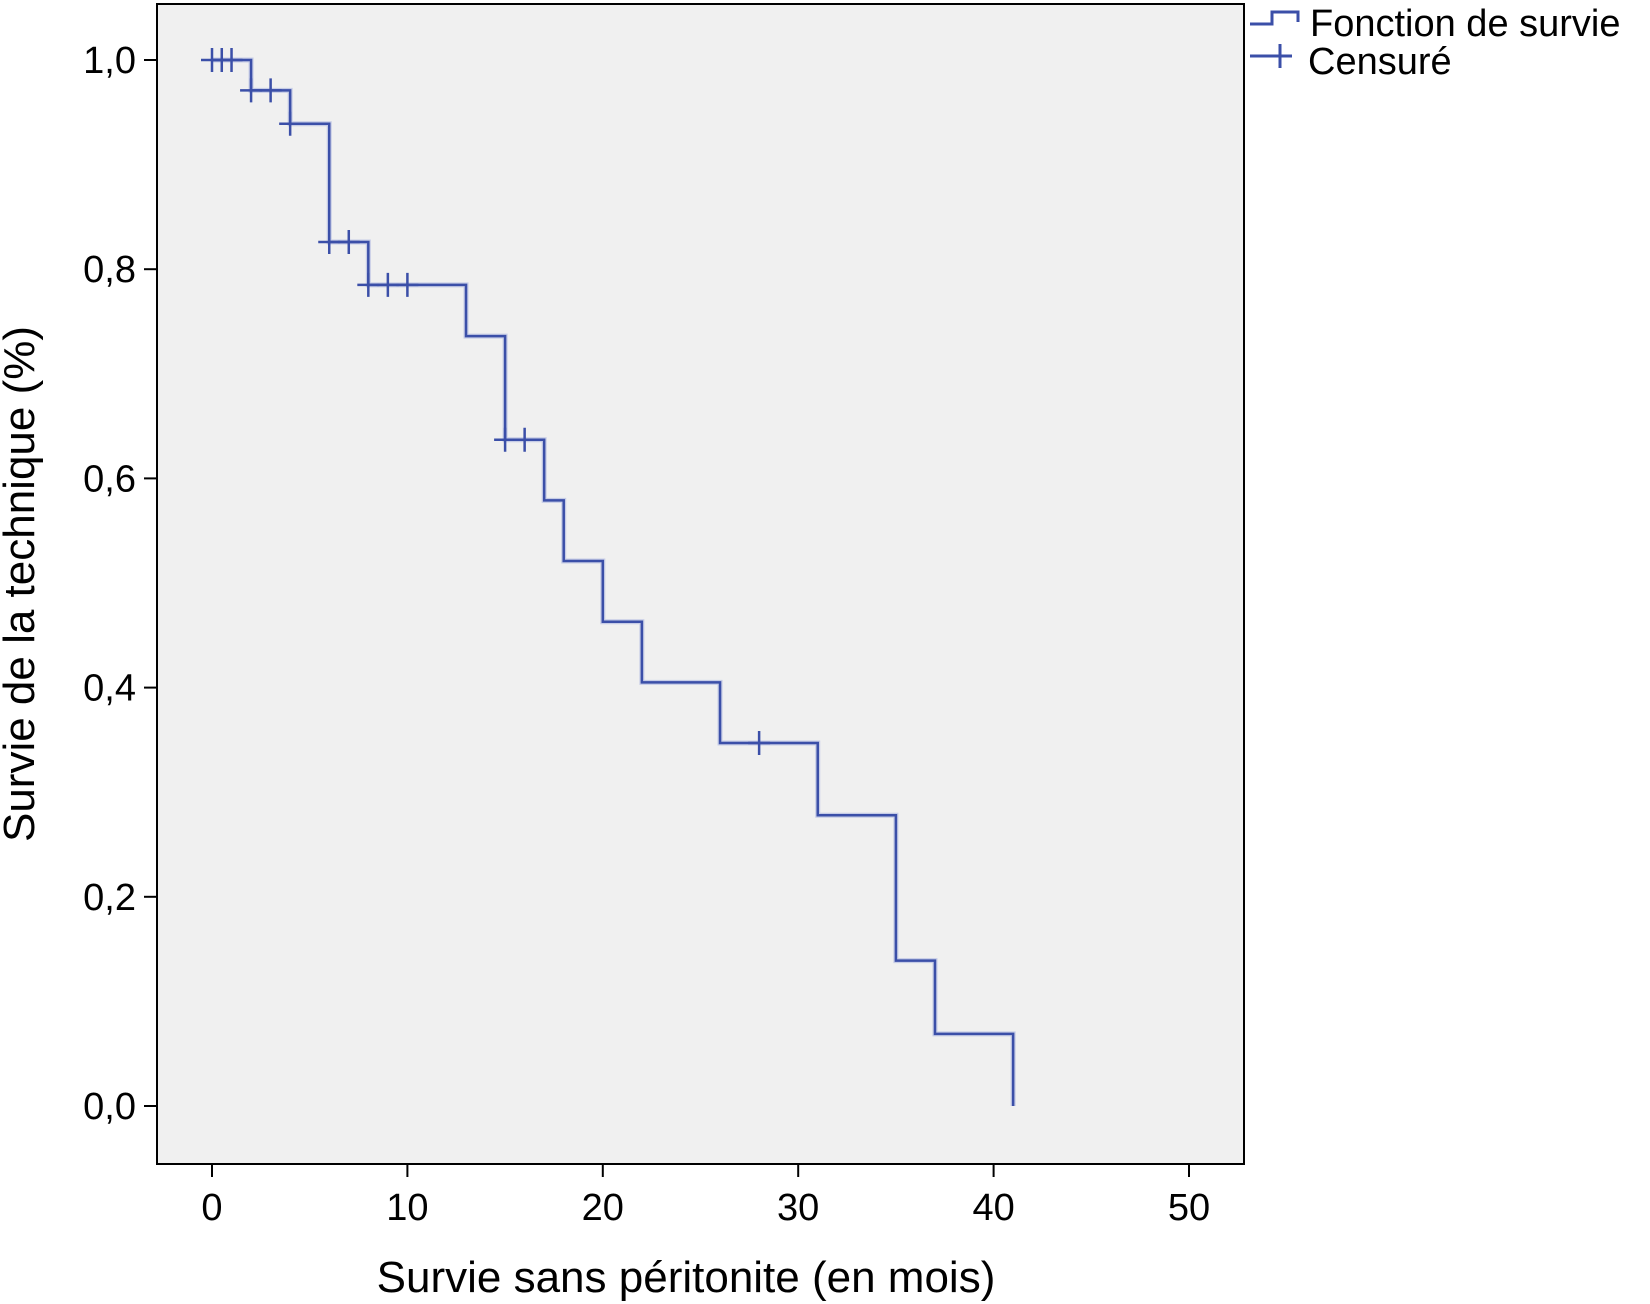  What do you see at coordinates (1275, 18) in the screenshot?
I see `legend-survival-line-icon` at bounding box center [1275, 18].